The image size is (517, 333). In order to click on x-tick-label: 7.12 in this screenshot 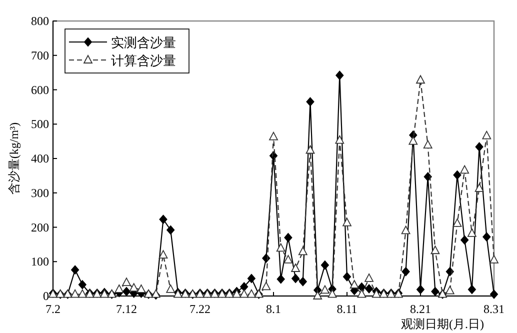, I will do `click(126, 309)`.